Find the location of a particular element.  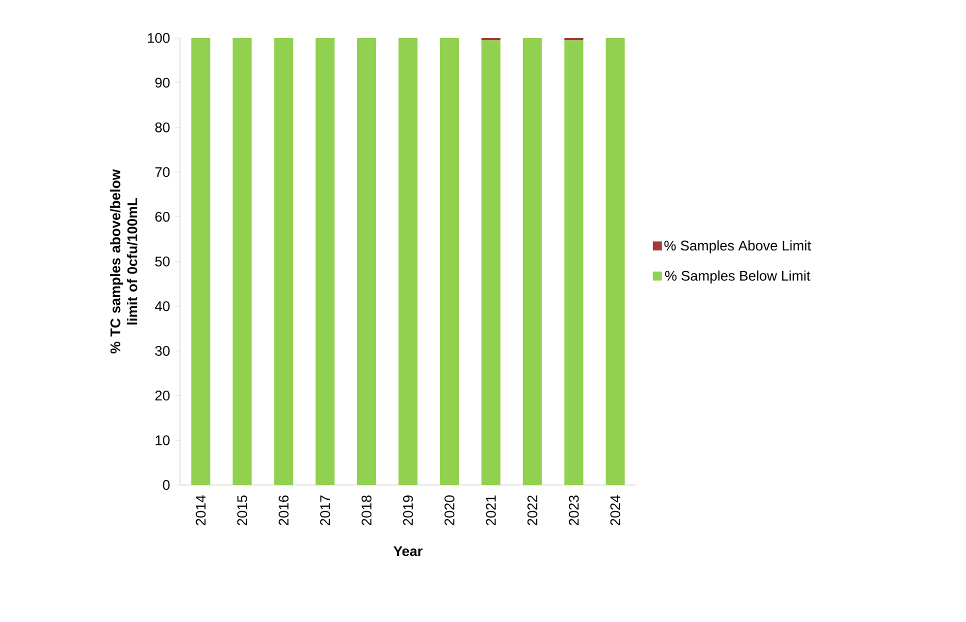

y-tick-label: 30 is located at coordinates (162, 351).